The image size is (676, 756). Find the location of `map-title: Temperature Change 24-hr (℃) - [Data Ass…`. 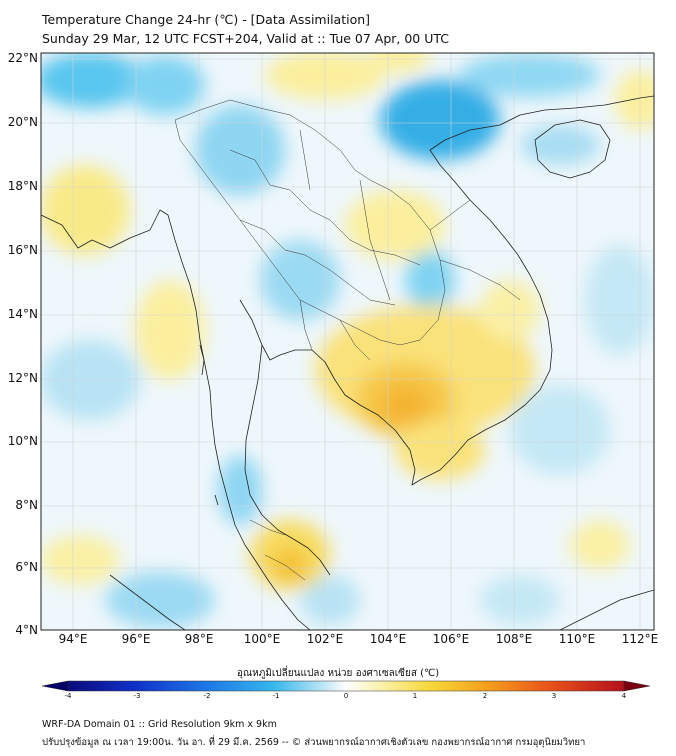

map-title: Temperature Change 24-hr (℃) - [Data Ass… is located at coordinates (206, 19).